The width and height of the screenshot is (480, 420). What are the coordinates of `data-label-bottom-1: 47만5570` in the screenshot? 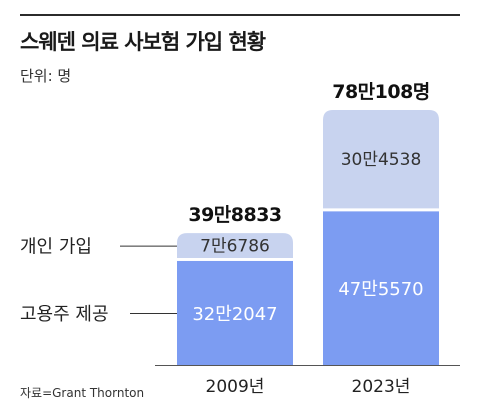 It's located at (380, 289).